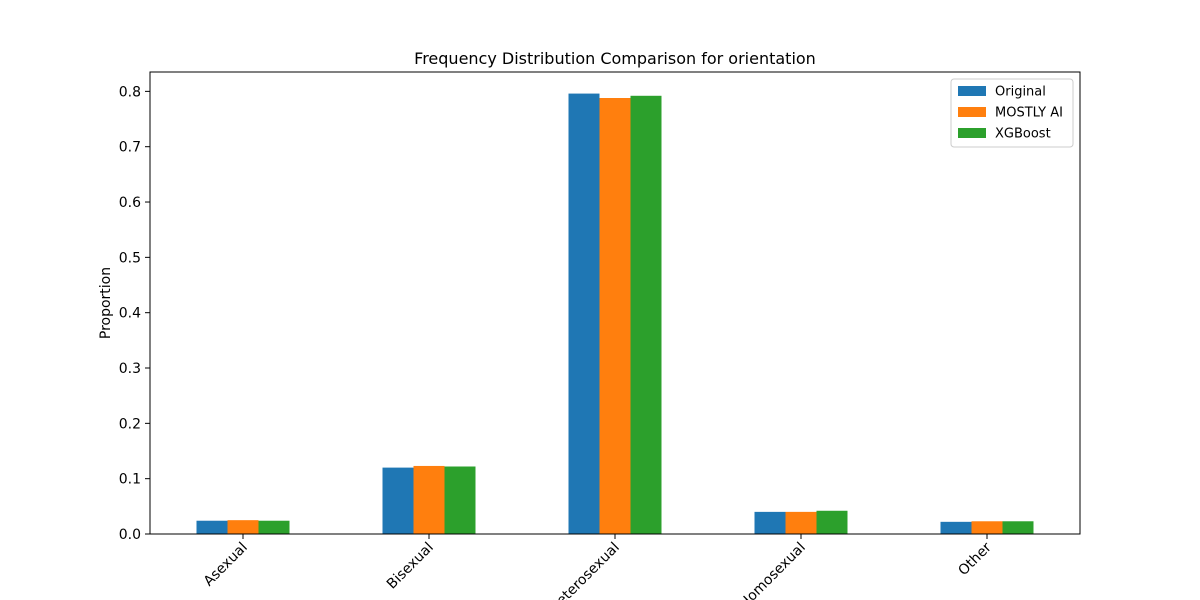 The width and height of the screenshot is (1200, 600). What do you see at coordinates (584, 314) in the screenshot?
I see `bar-original-heterosexual` at bounding box center [584, 314].